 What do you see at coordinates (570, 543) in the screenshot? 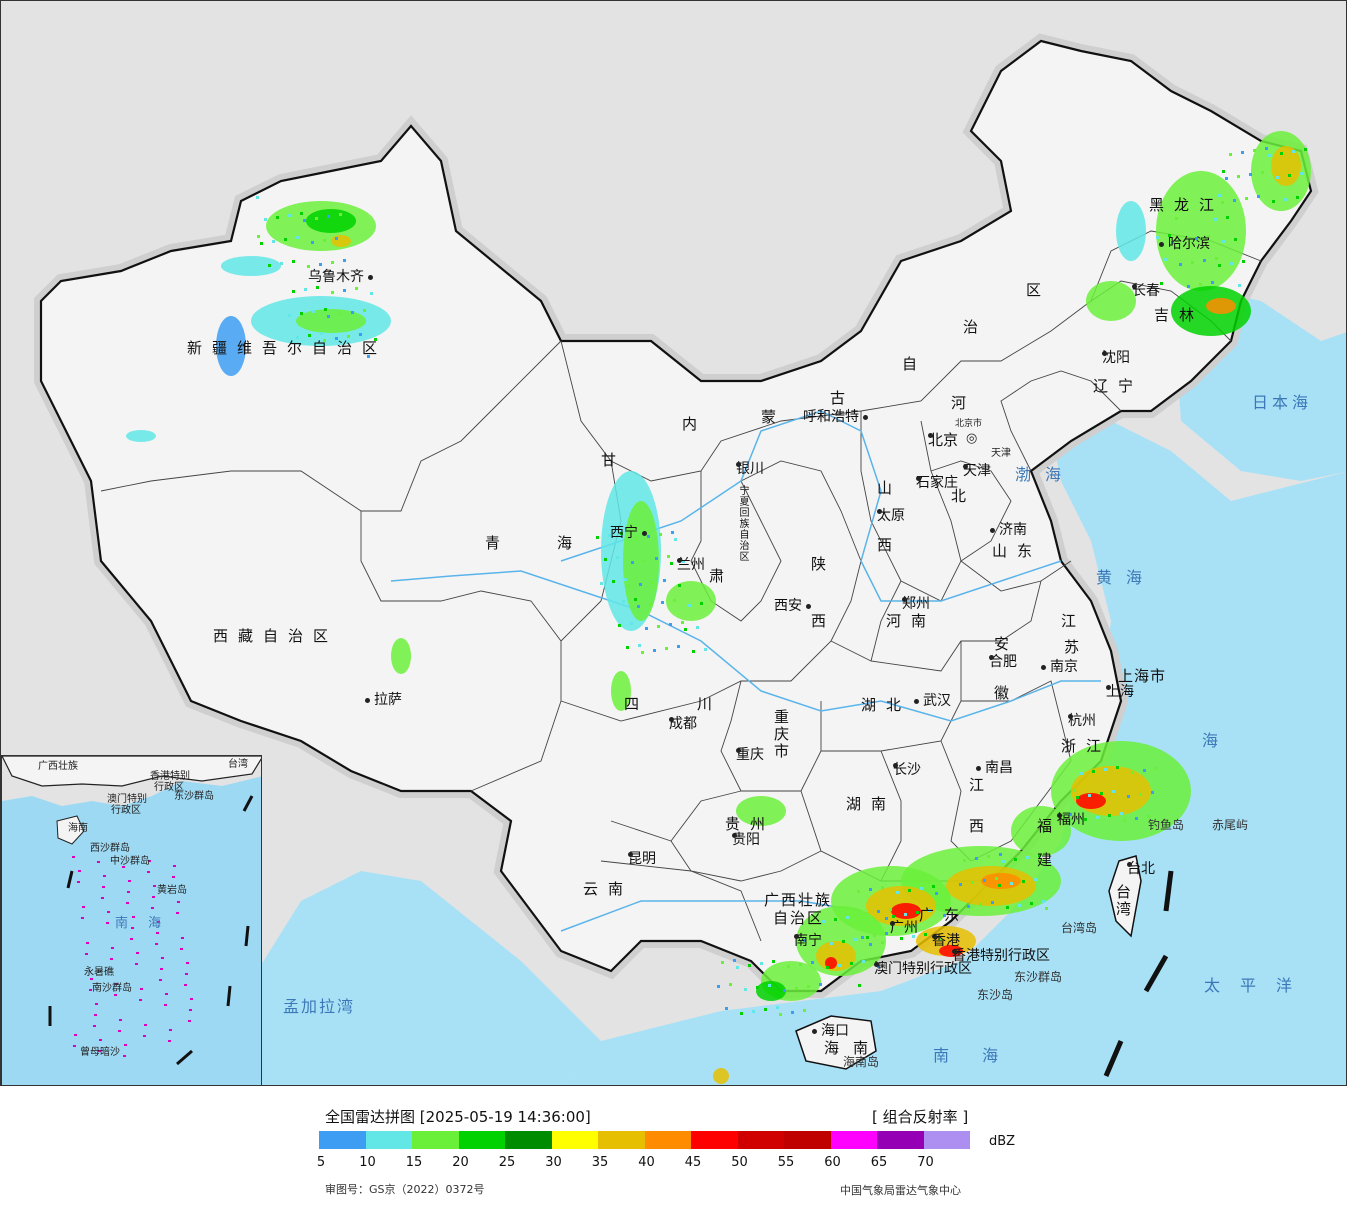
I see `label-qinghai-2: 海` at bounding box center [570, 543].